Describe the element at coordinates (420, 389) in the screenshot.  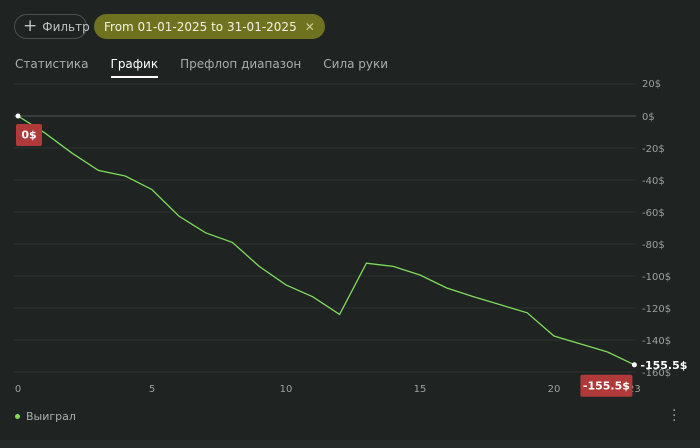
I see `x-tick-label: 15` at that location.